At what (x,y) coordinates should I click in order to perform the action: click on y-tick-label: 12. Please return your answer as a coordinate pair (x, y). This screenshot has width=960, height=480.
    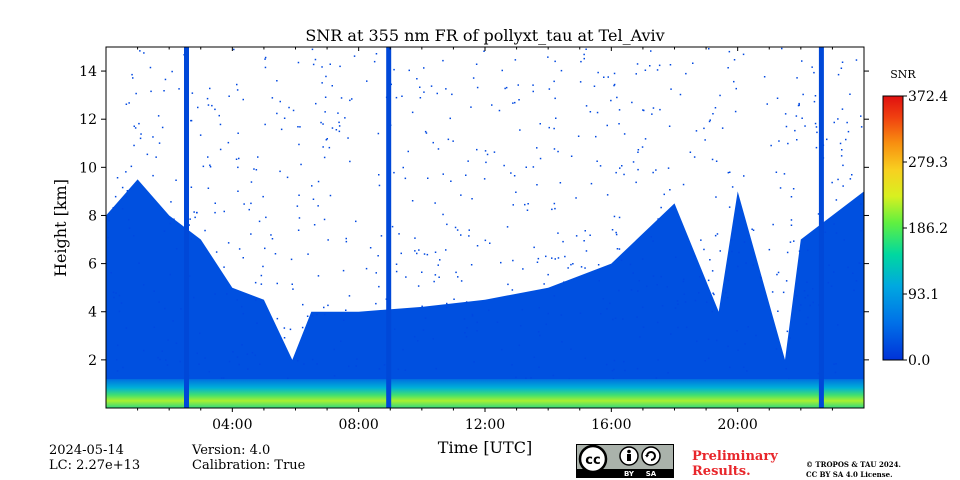
    Looking at the image, I should click on (88, 120).